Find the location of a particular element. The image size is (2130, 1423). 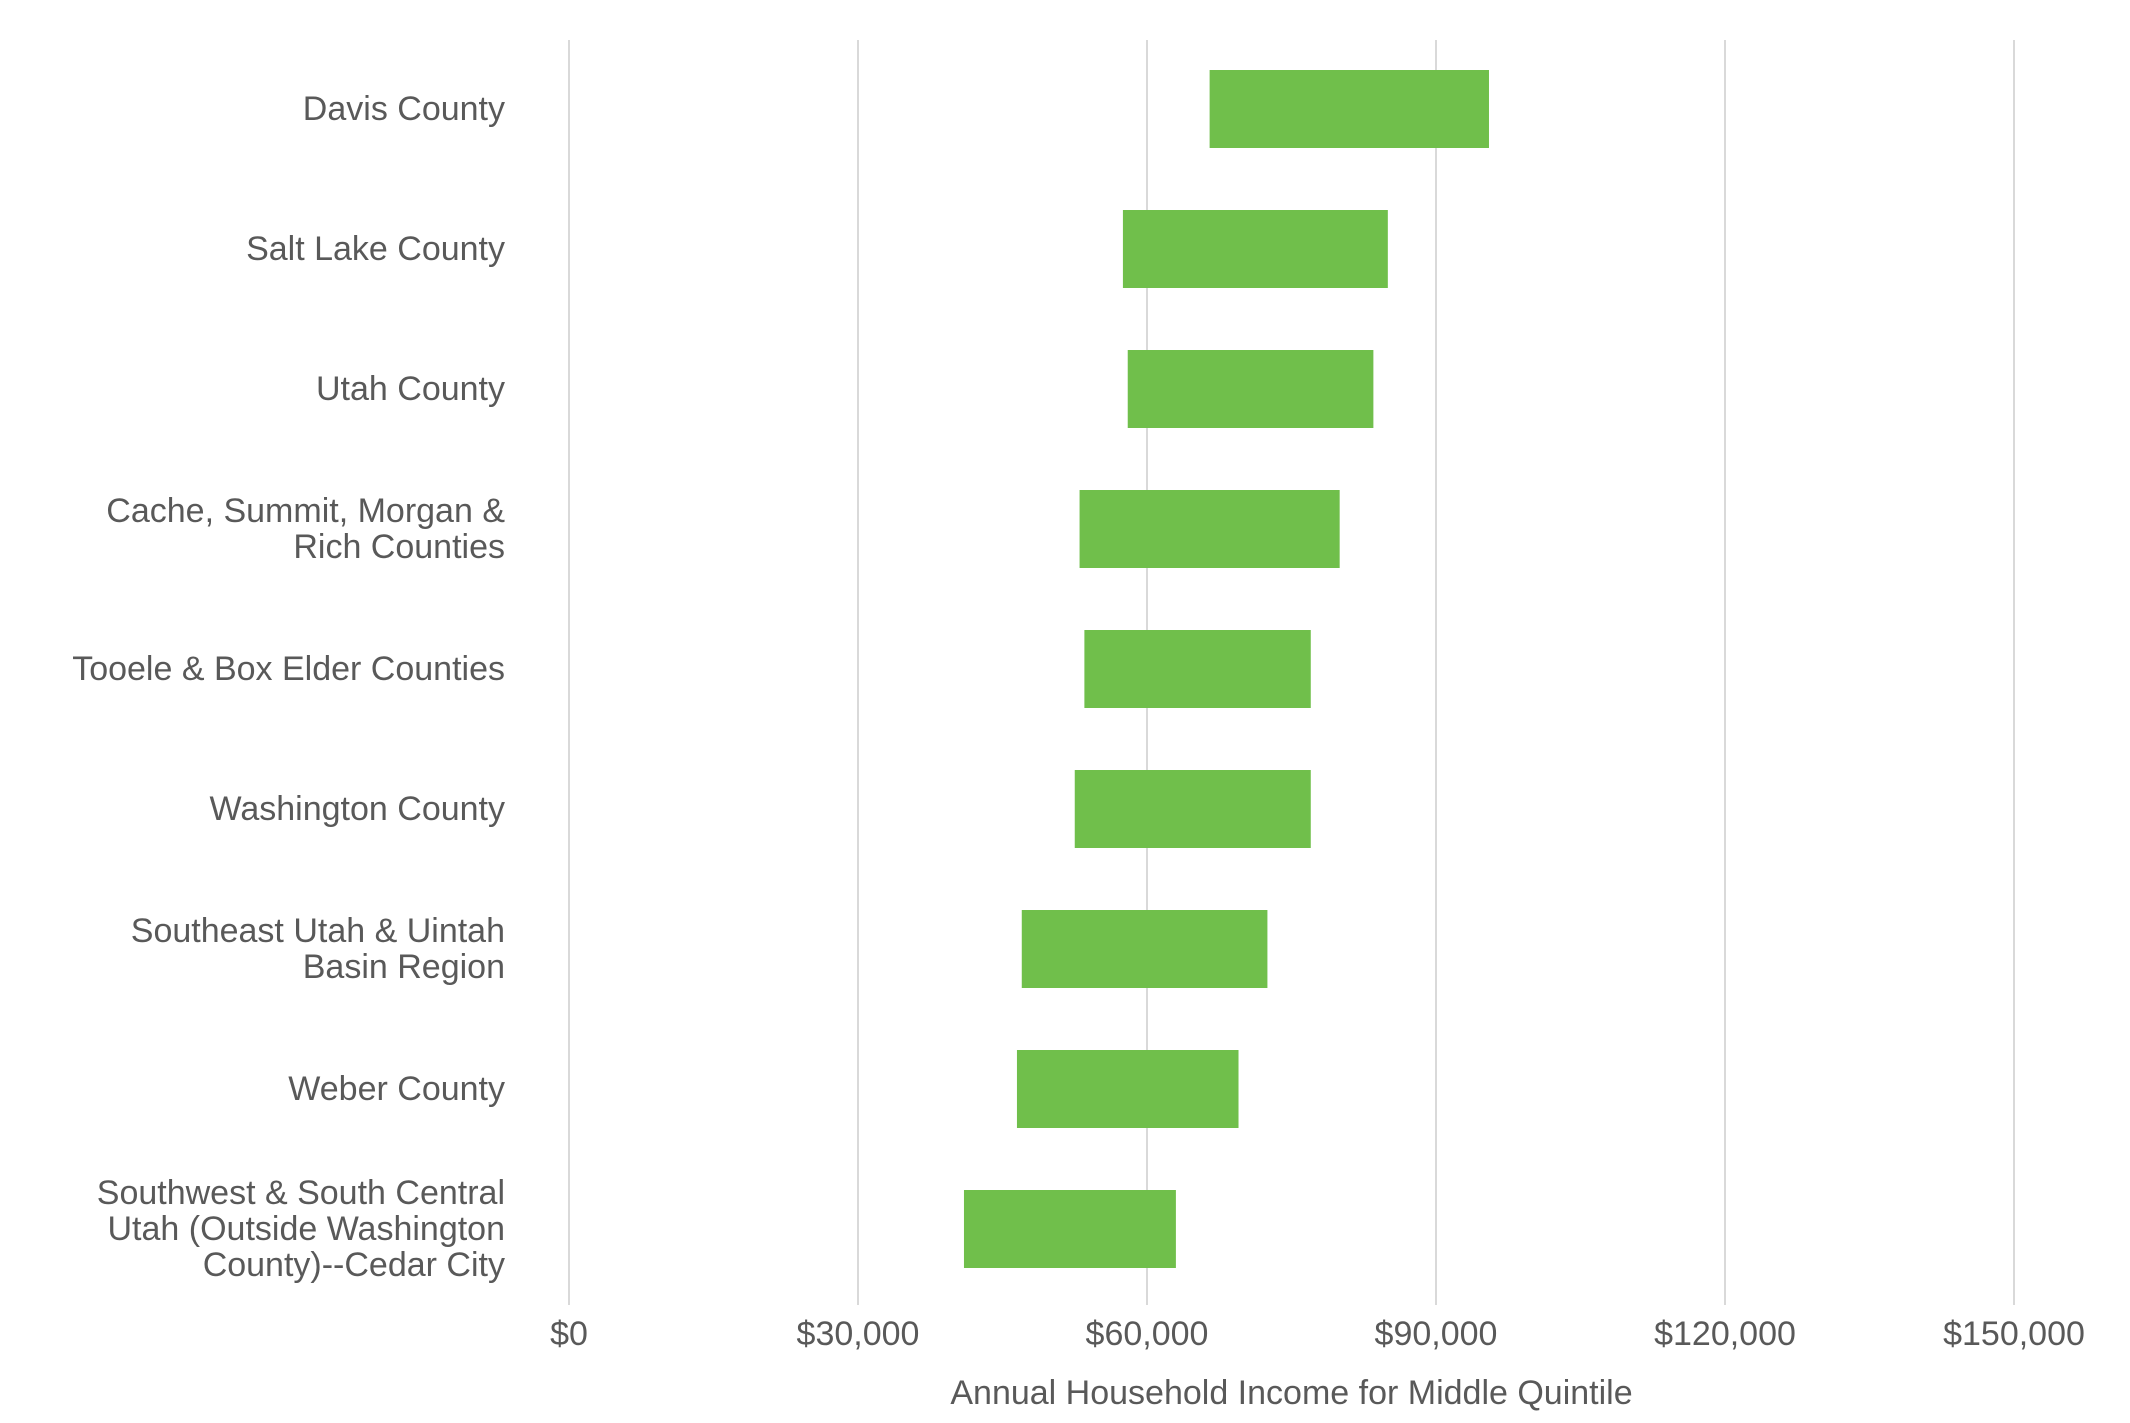

category-label-line: Davis County is located at coordinates (404, 109).